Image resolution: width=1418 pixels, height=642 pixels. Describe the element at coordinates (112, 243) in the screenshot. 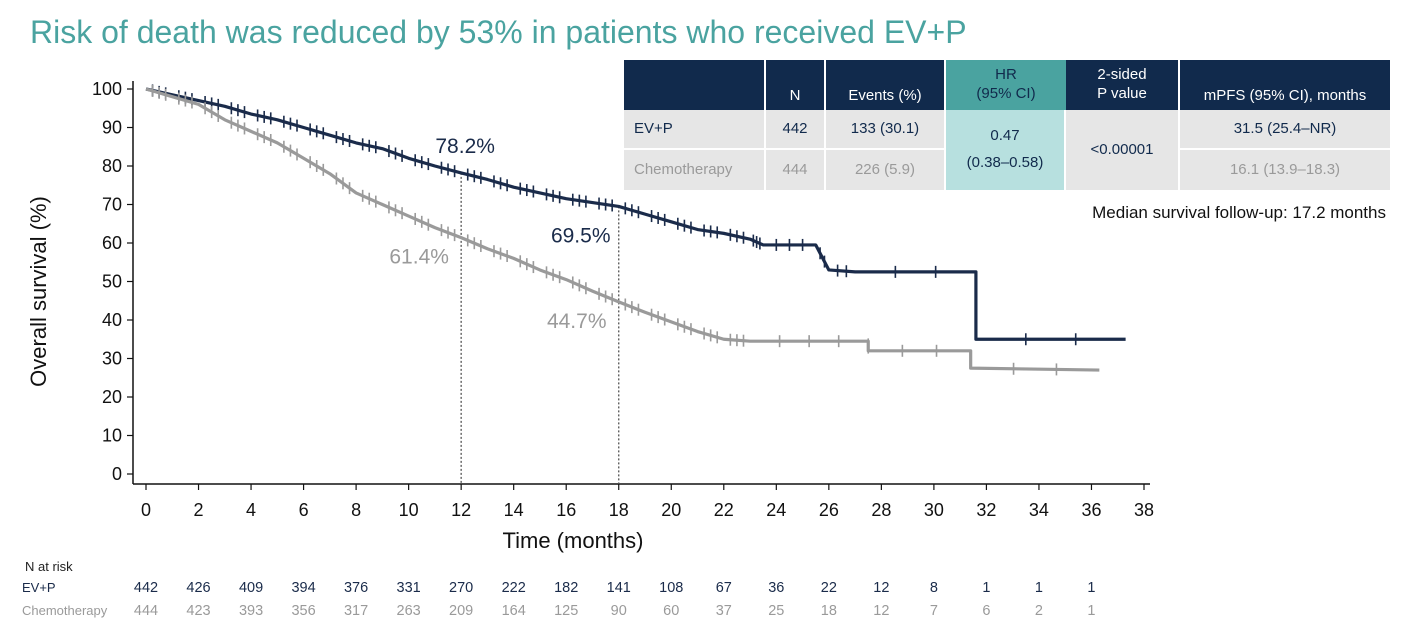

I see `y-tick-label: 60` at that location.